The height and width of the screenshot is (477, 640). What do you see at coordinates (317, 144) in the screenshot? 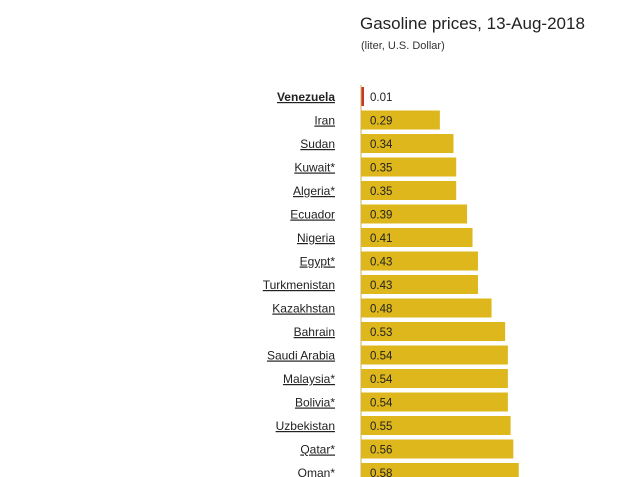
I see `category-label: Sudan` at bounding box center [317, 144].